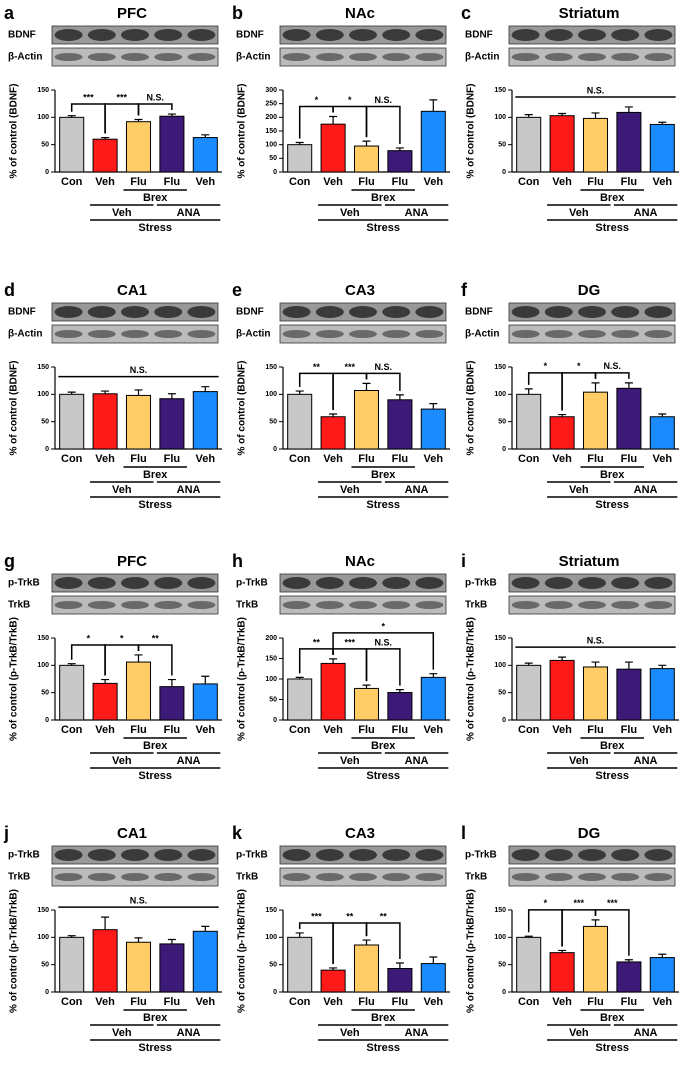 This screenshot has width=685, height=1092. Describe the element at coordinates (9, 290) in the screenshot. I see `panel-letter: d` at that location.